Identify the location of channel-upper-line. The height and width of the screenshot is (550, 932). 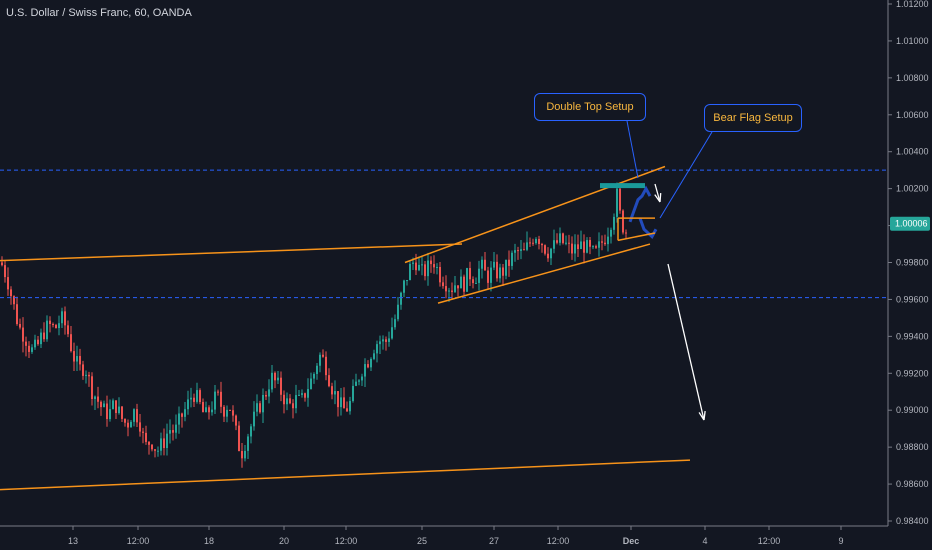
(535, 214).